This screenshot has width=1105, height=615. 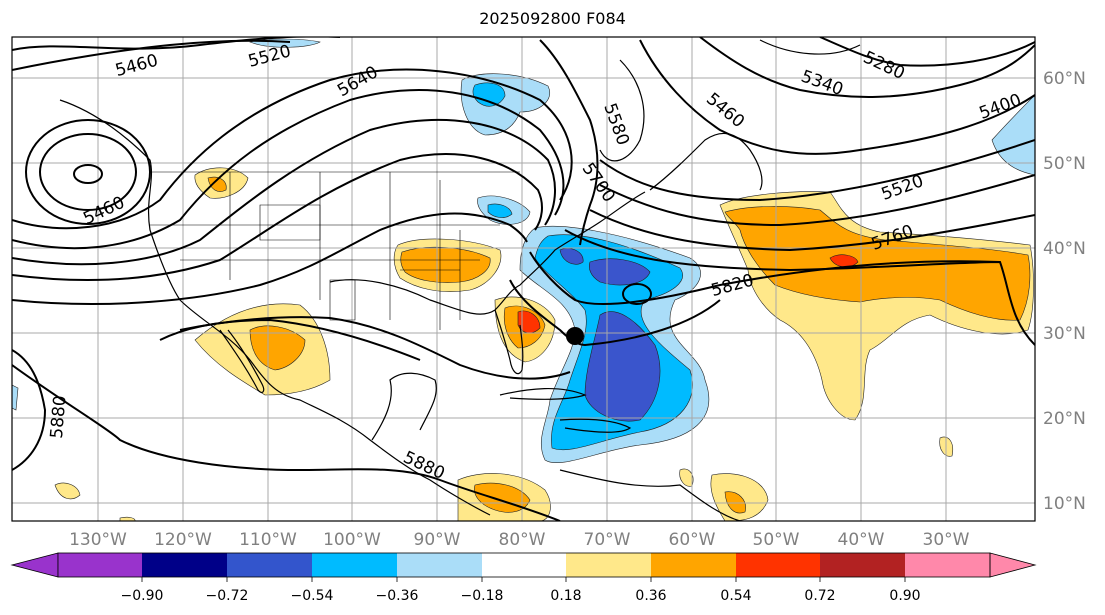 I want to click on lat-label: 50°N, so click(x=1064, y=164).